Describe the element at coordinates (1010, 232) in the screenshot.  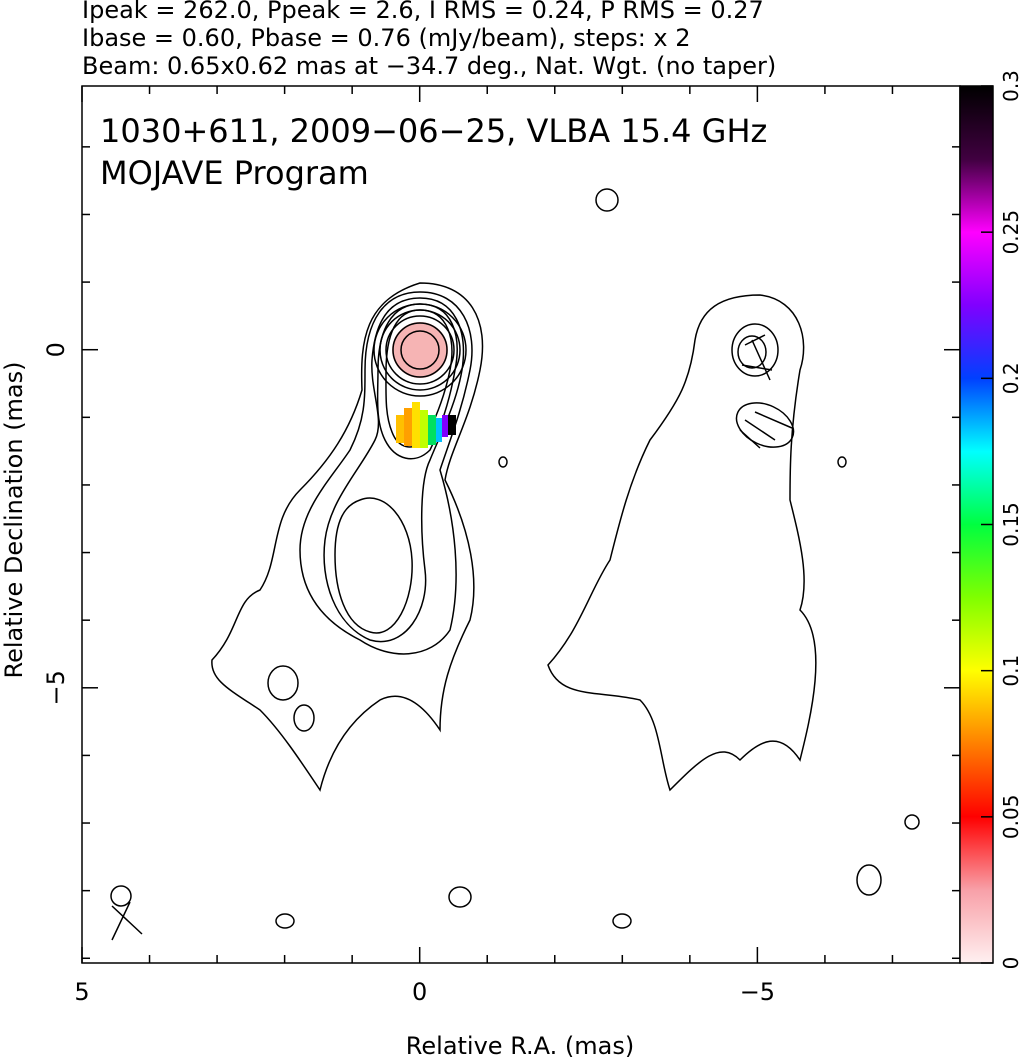
I see `colorbar-tick-label: 0.25` at that location.